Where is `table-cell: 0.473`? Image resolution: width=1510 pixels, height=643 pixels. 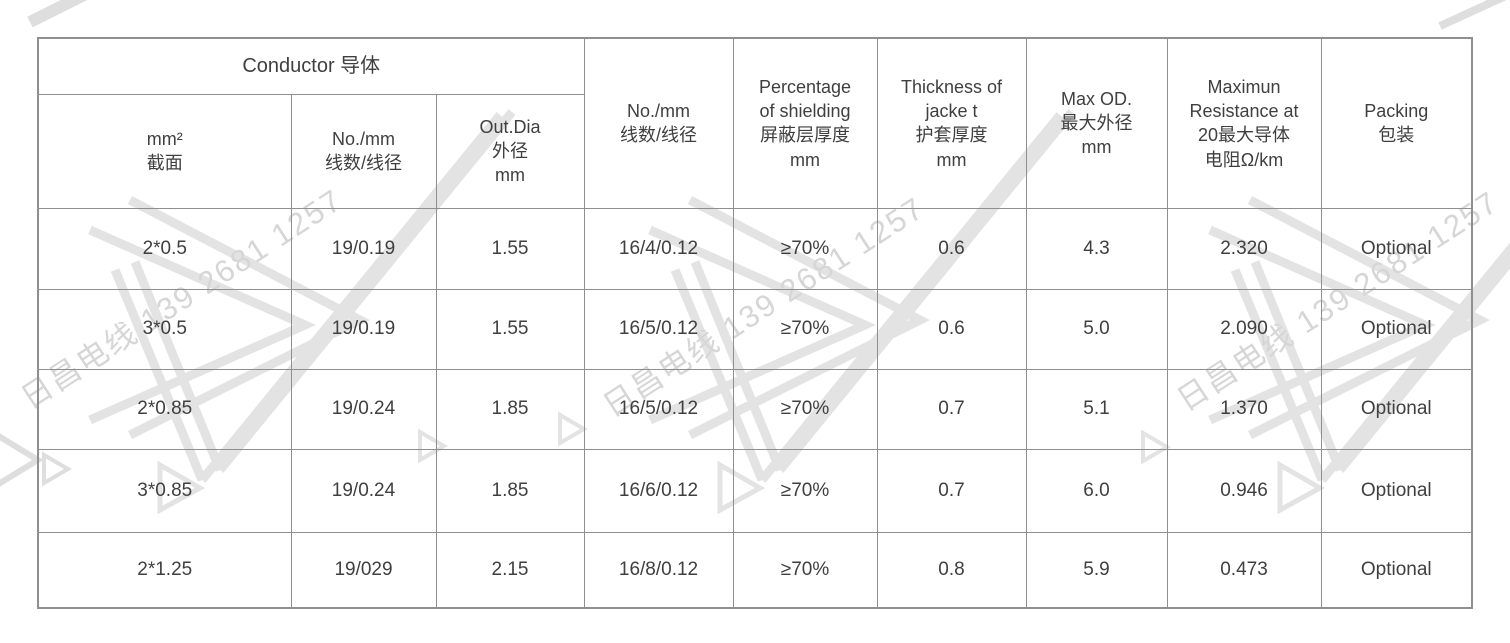
table-cell: 0.473 is located at coordinates (1244, 570).